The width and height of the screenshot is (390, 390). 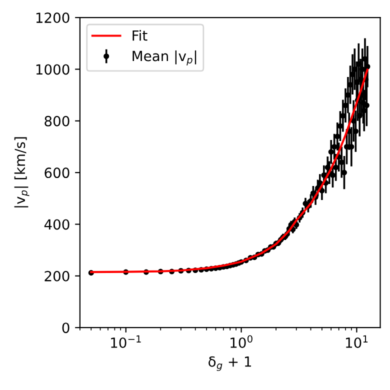 I want to click on y-tick-label: 200, so click(x=57, y=276).